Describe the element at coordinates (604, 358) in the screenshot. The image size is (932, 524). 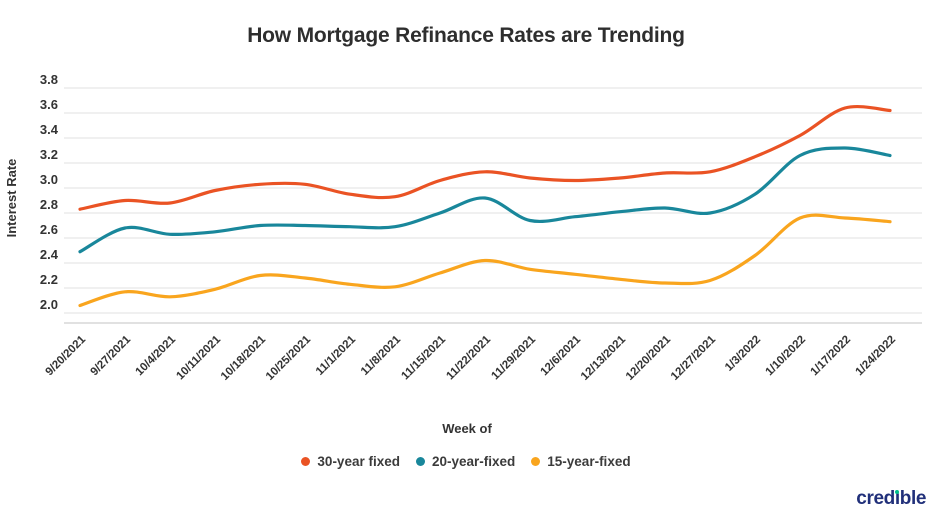
I see `x-tick-label: 12/13/2021` at that location.